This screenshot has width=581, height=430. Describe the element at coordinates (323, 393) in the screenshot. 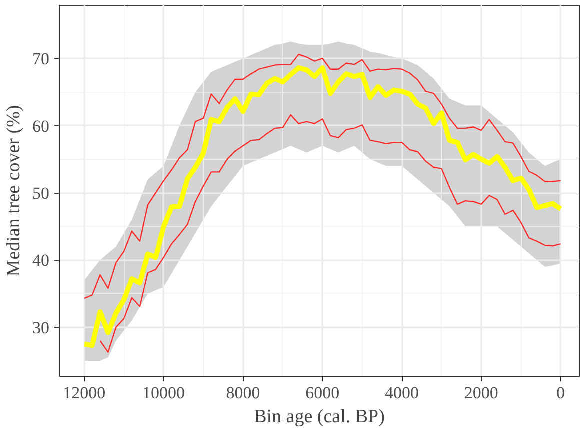

I see `x-tick-label: 6000` at that location.